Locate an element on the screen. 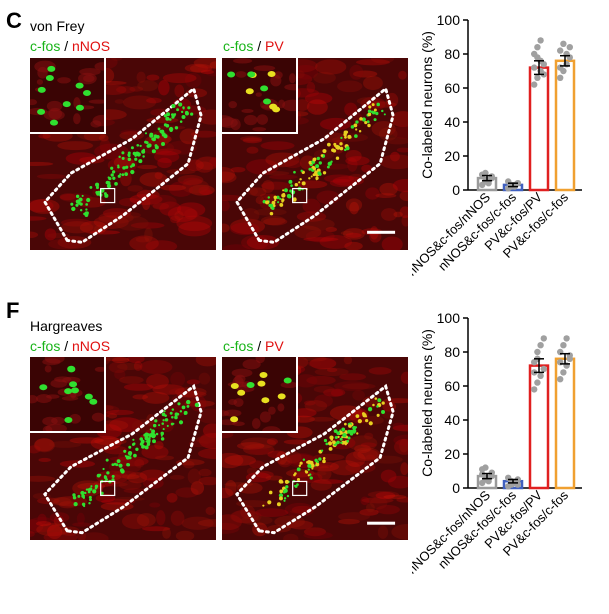 The image size is (609, 614). zoom-inset is located at coordinates (260, 395).